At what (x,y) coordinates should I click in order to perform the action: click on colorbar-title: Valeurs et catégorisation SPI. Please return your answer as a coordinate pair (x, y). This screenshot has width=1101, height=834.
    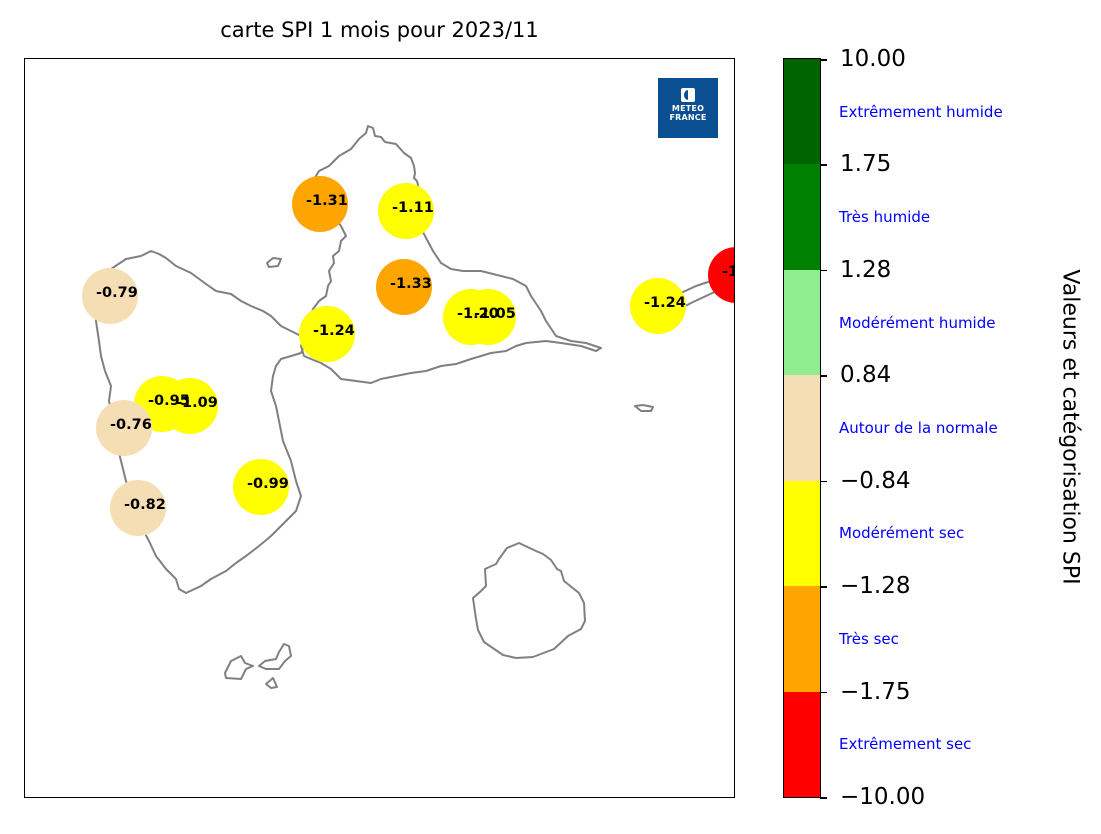
    Looking at the image, I should click on (1070, 427).